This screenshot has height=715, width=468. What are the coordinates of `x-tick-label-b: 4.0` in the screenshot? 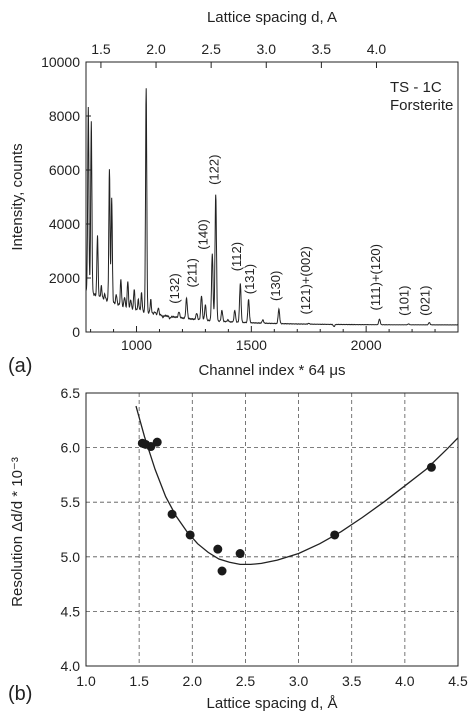 It's located at (405, 681).